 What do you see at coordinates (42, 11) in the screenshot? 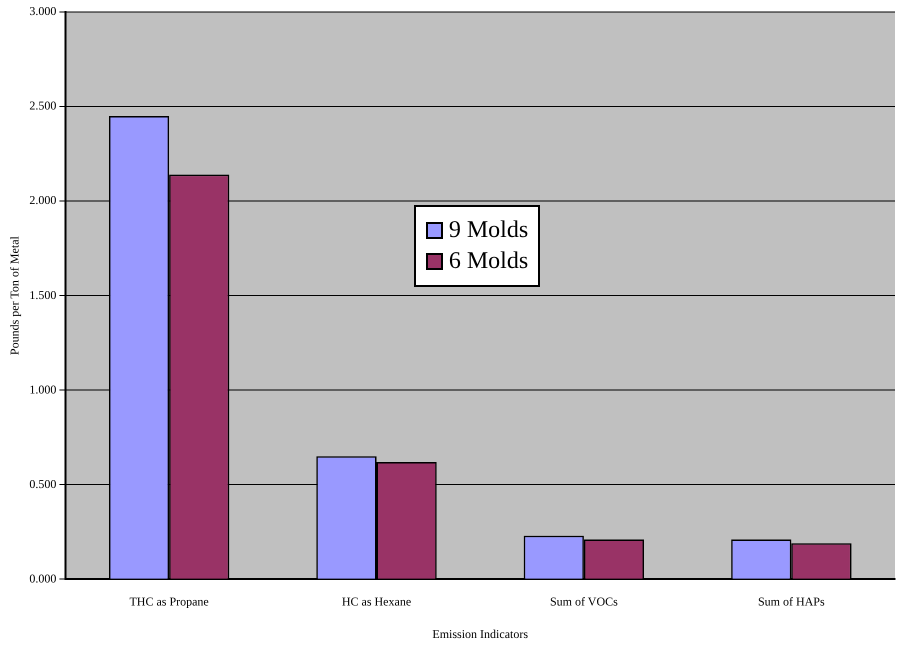
I see `y-tick-label: 3.000` at bounding box center [42, 11].